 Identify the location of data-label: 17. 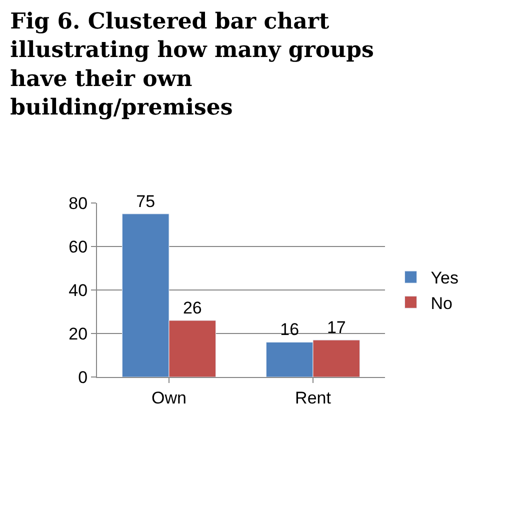
(336, 328).